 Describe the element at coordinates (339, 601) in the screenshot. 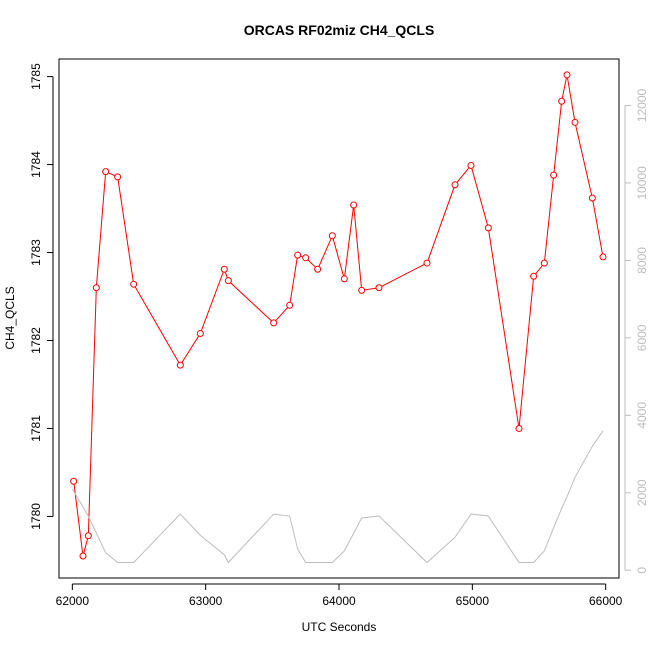

I see `x-tick-label: 64000` at that location.